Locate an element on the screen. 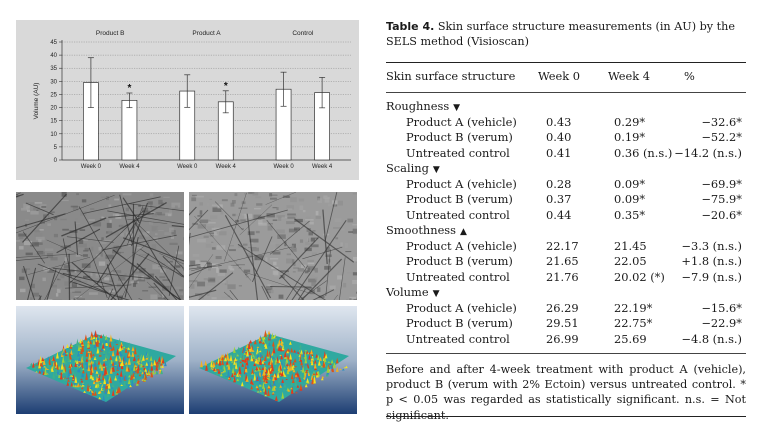 This screenshot has width=764, height=433. cell-week4: 25.69 is located at coordinates (630, 338).